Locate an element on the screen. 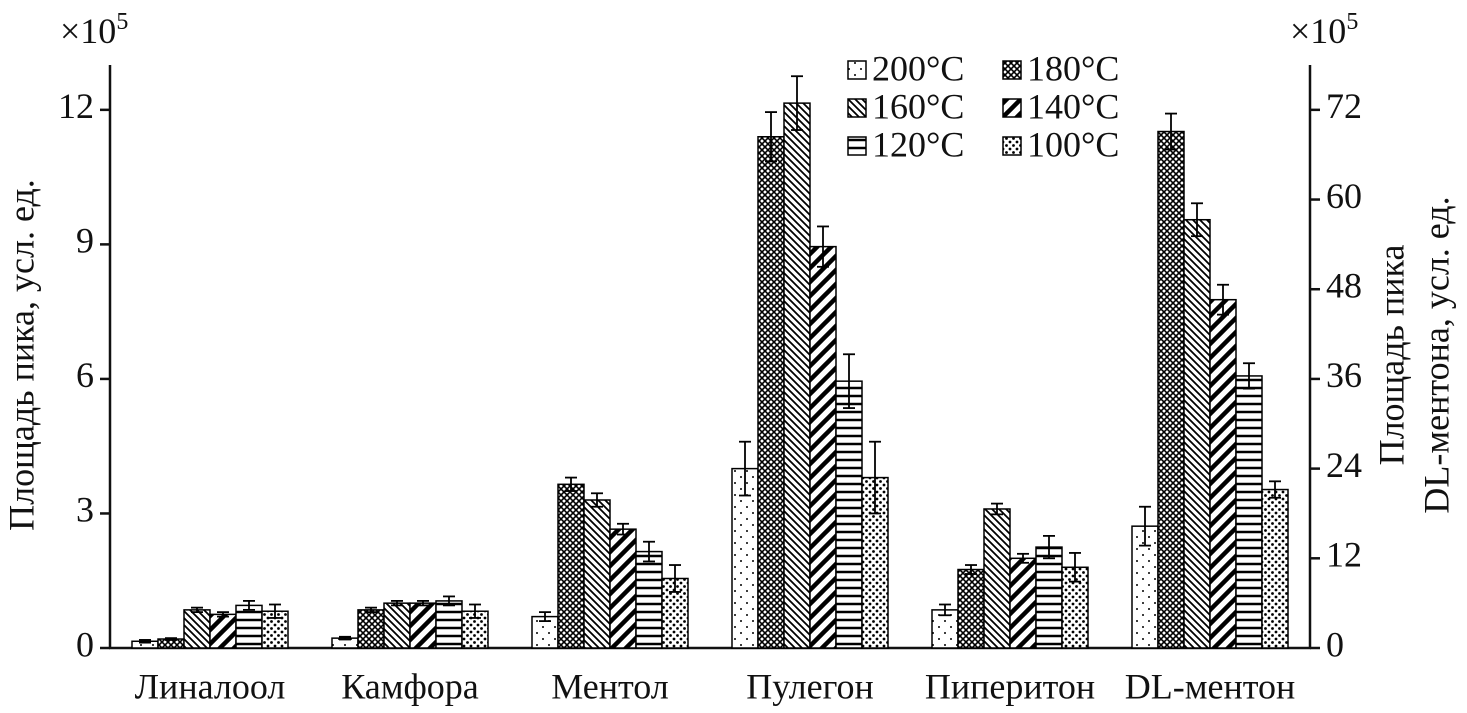 This screenshot has width=1467, height=713. y-tick-label: 12 is located at coordinates (76, 106).